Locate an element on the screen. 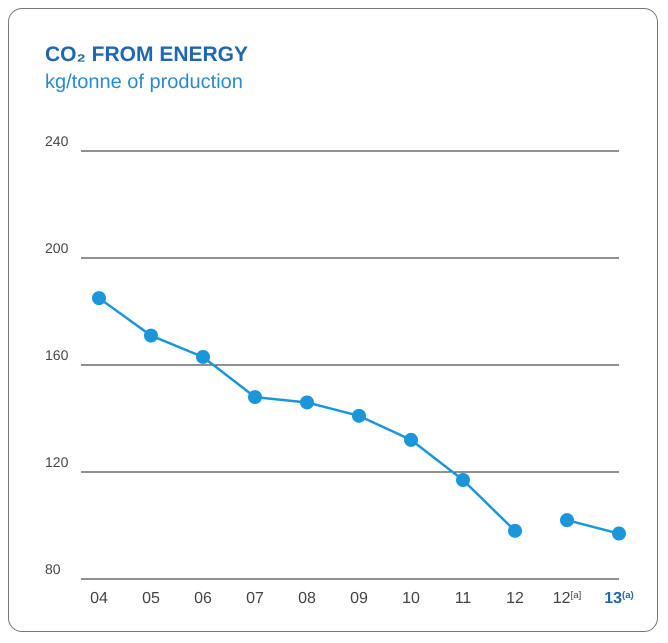 This screenshot has width=668, height=643. x-tick-label: 09 is located at coordinates (359, 598).